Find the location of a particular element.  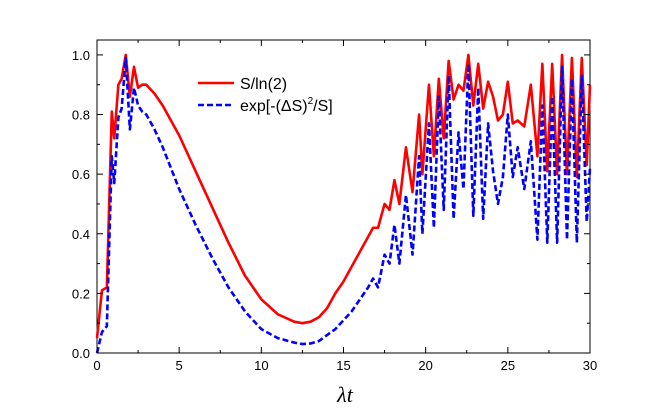

y-tick-label: 0.8 is located at coordinates (81, 115).